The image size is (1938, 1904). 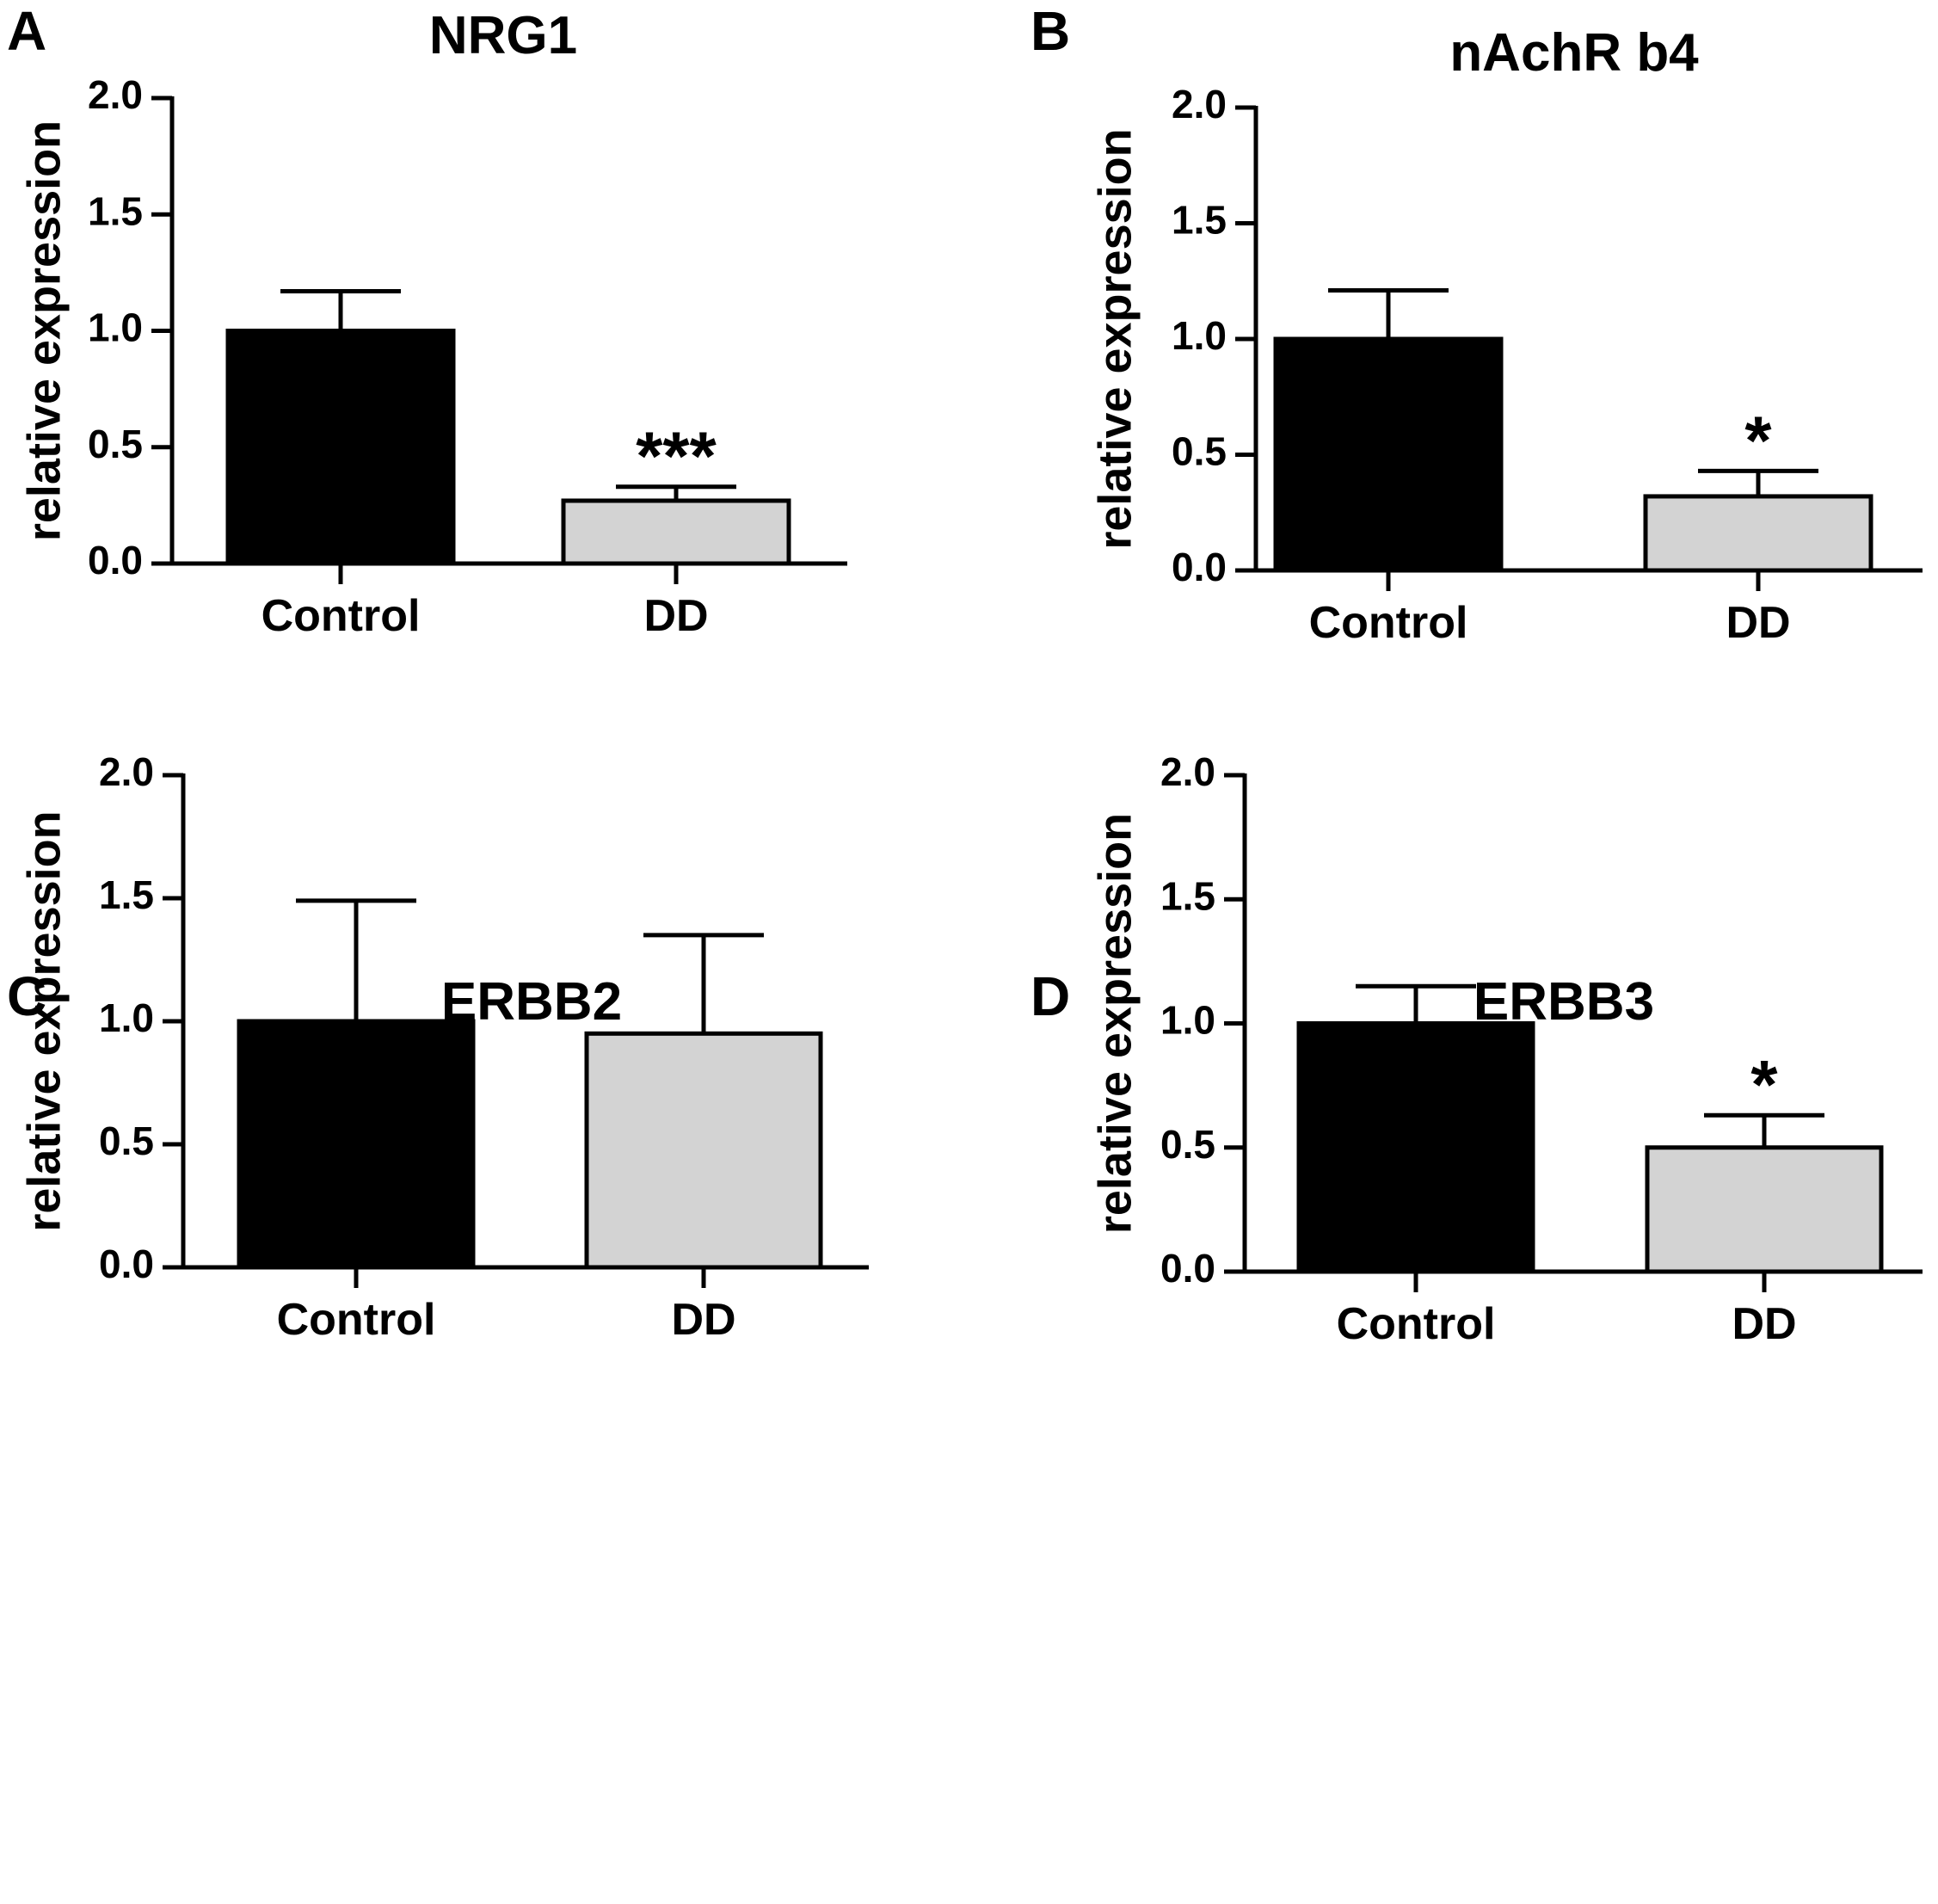 I want to click on panel-d-ytick-label: 2.0, so click(x=1188, y=772).